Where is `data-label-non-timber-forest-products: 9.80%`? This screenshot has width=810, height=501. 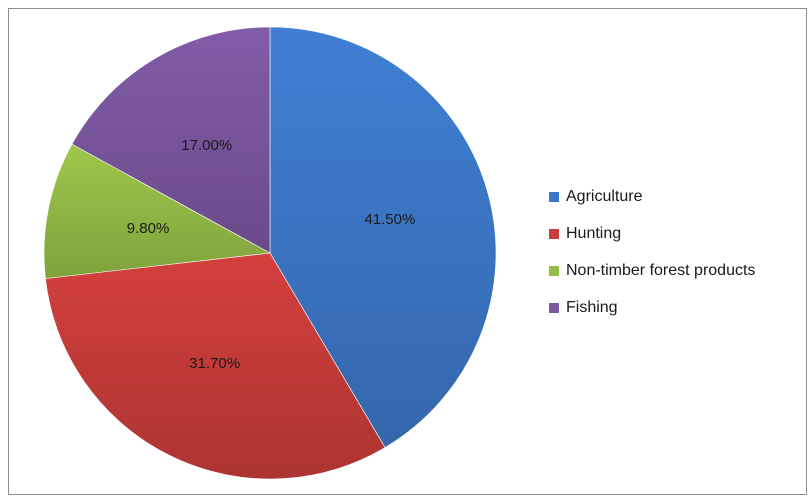
data-label-non-timber-forest-products: 9.80% is located at coordinates (148, 228).